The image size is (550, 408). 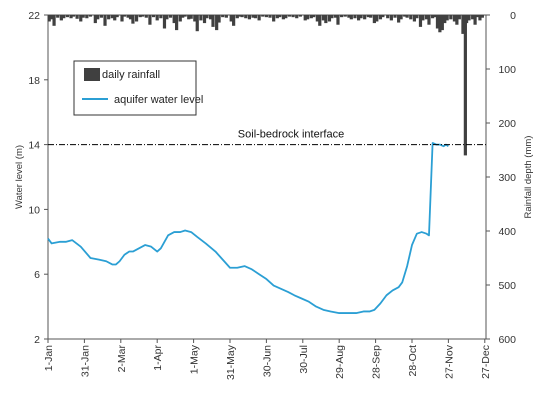 I want to click on y-right-tick-label: 600, so click(x=507, y=340).